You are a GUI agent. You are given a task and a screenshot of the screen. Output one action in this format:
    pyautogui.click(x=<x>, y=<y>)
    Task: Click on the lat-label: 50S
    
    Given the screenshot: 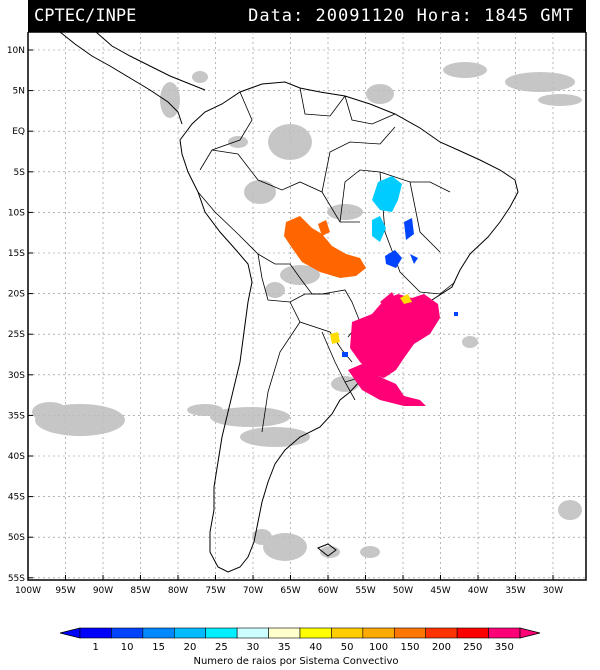 What is the action you would take?
    pyautogui.click(x=16, y=538)
    